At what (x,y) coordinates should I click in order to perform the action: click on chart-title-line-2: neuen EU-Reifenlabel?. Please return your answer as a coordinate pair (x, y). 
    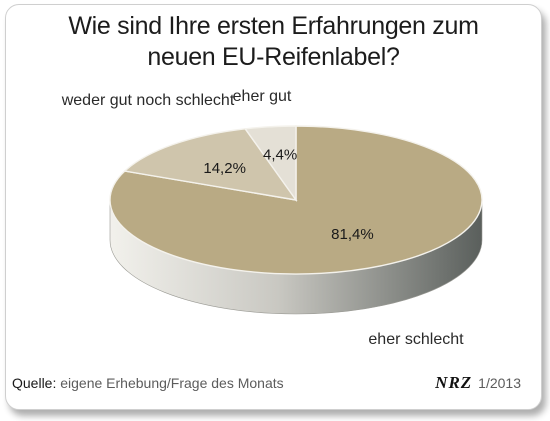
    Looking at the image, I should click on (273, 57).